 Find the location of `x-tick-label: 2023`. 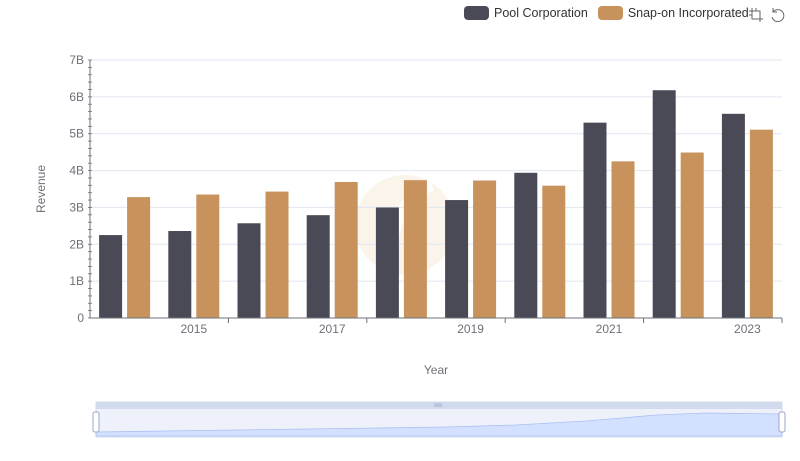

x-tick-label: 2023 is located at coordinates (747, 329).